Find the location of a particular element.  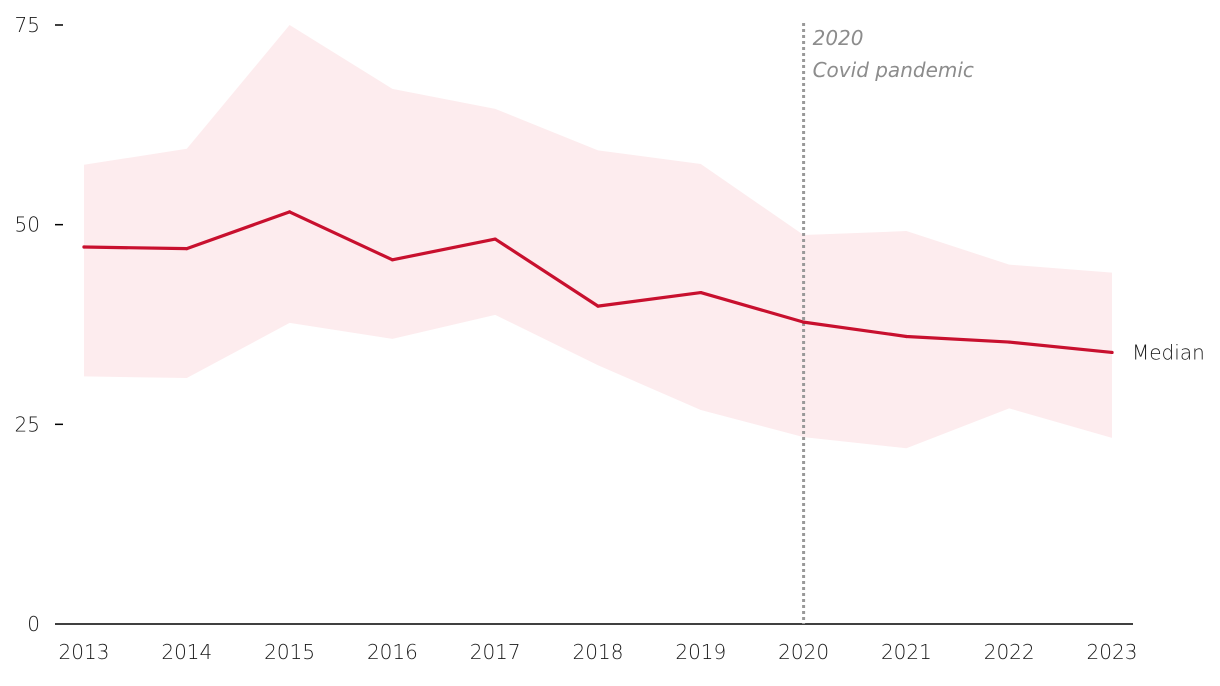

x-tick-label: 2015 is located at coordinates (289, 652).